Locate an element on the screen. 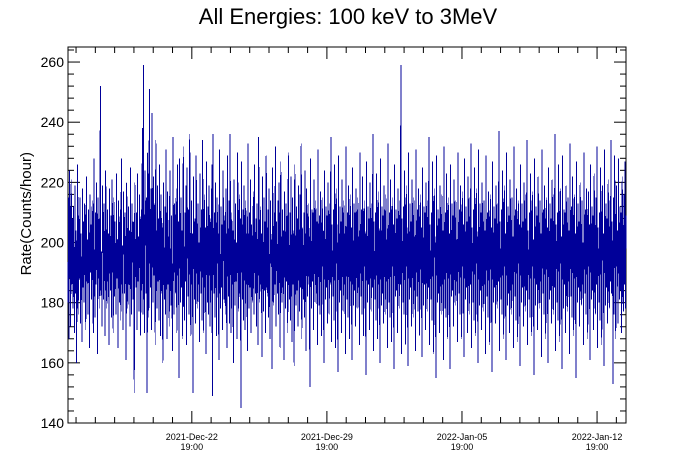  y-tick-label: 260 is located at coordinates (53, 62).